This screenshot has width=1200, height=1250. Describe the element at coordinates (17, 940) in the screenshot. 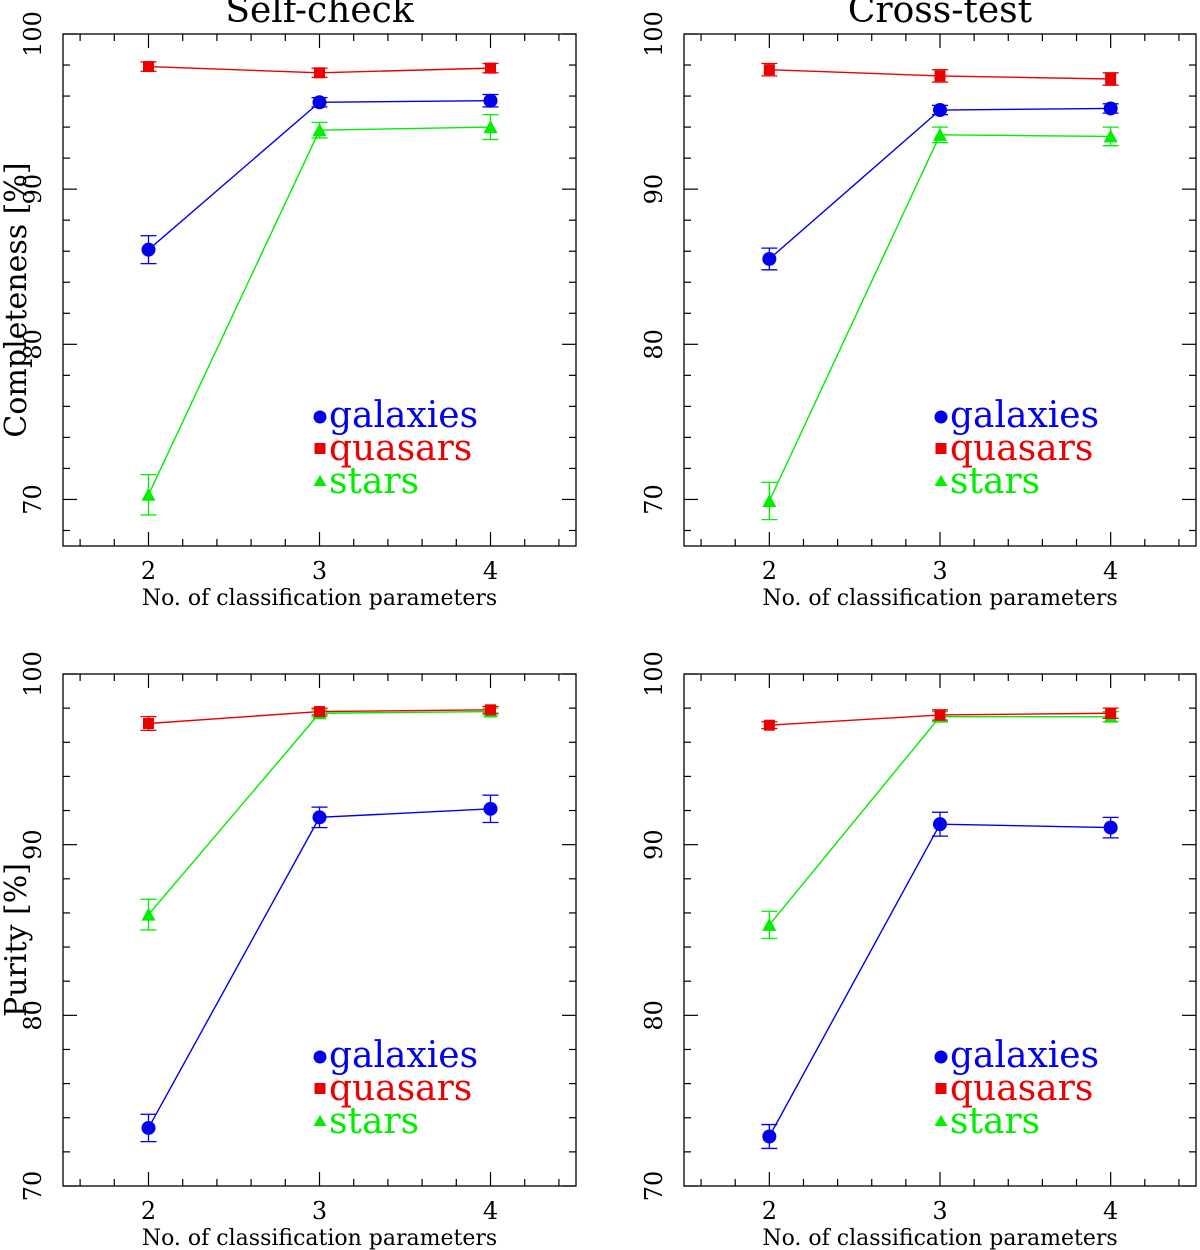

I see `y-axis-label: Purity [%]` at that location.